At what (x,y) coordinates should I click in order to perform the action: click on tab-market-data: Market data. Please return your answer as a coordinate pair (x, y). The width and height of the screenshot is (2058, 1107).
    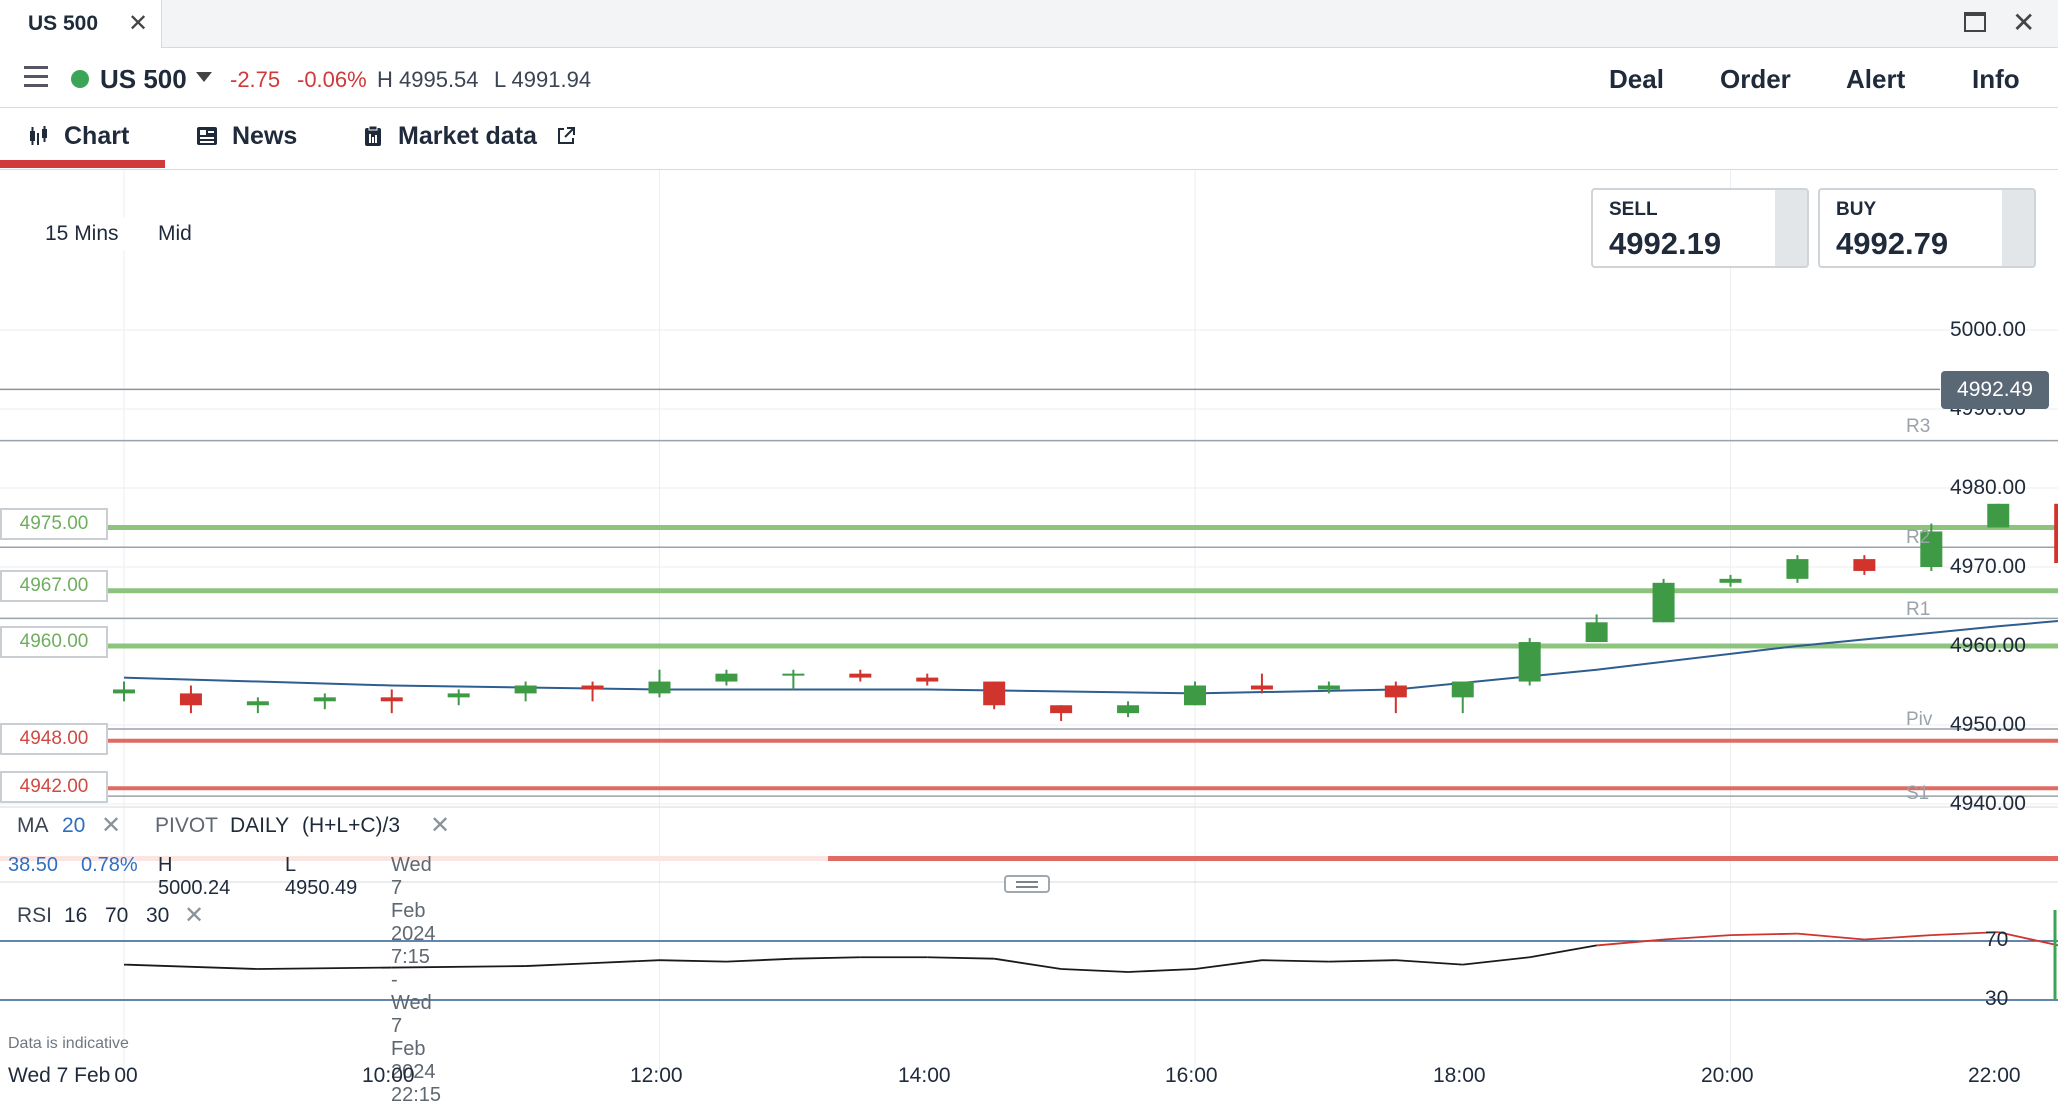
    Looking at the image, I should click on (469, 146).